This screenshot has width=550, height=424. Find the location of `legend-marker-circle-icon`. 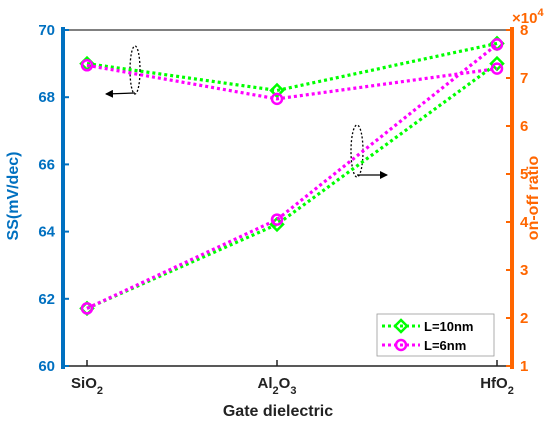

legend-marker-circle-icon is located at coordinates (401, 345).